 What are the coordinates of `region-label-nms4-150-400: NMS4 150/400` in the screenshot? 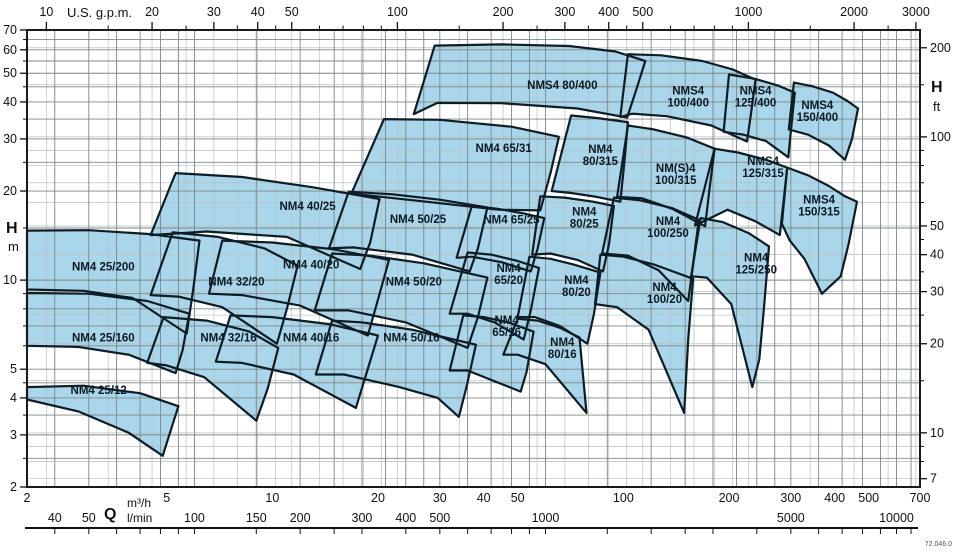 It's located at (818, 112).